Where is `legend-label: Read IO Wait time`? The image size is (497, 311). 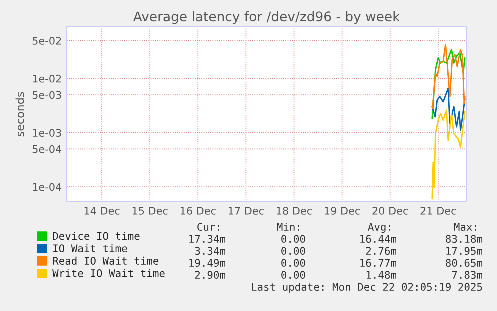 legend-label: Read IO Wait time is located at coordinates (106, 260).